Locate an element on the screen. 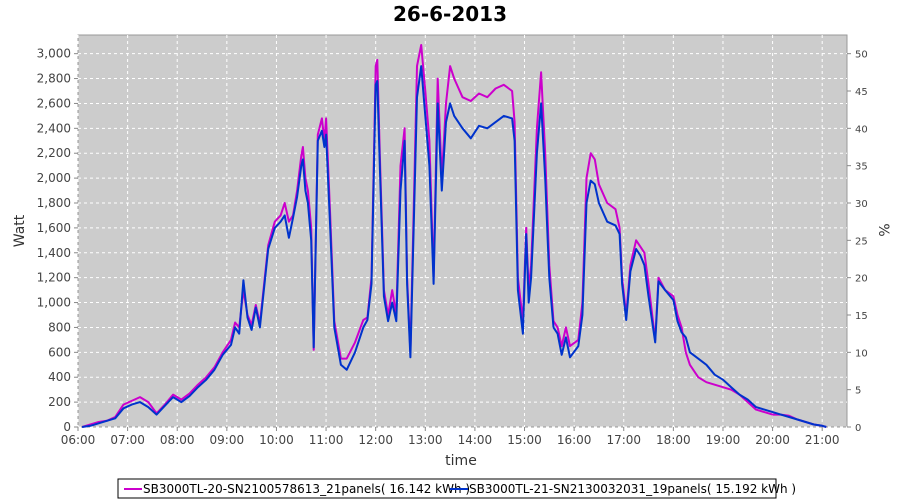 The image size is (900, 500). y-tick-label: 2,800 is located at coordinates (54, 79).